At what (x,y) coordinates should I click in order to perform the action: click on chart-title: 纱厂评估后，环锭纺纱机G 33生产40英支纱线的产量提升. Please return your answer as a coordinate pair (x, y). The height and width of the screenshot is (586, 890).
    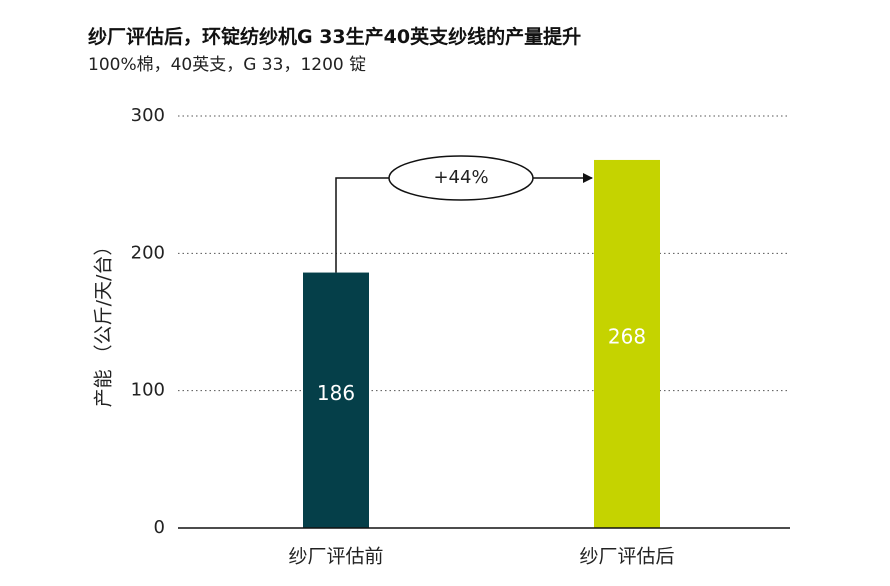
    Looking at the image, I should click on (335, 37).